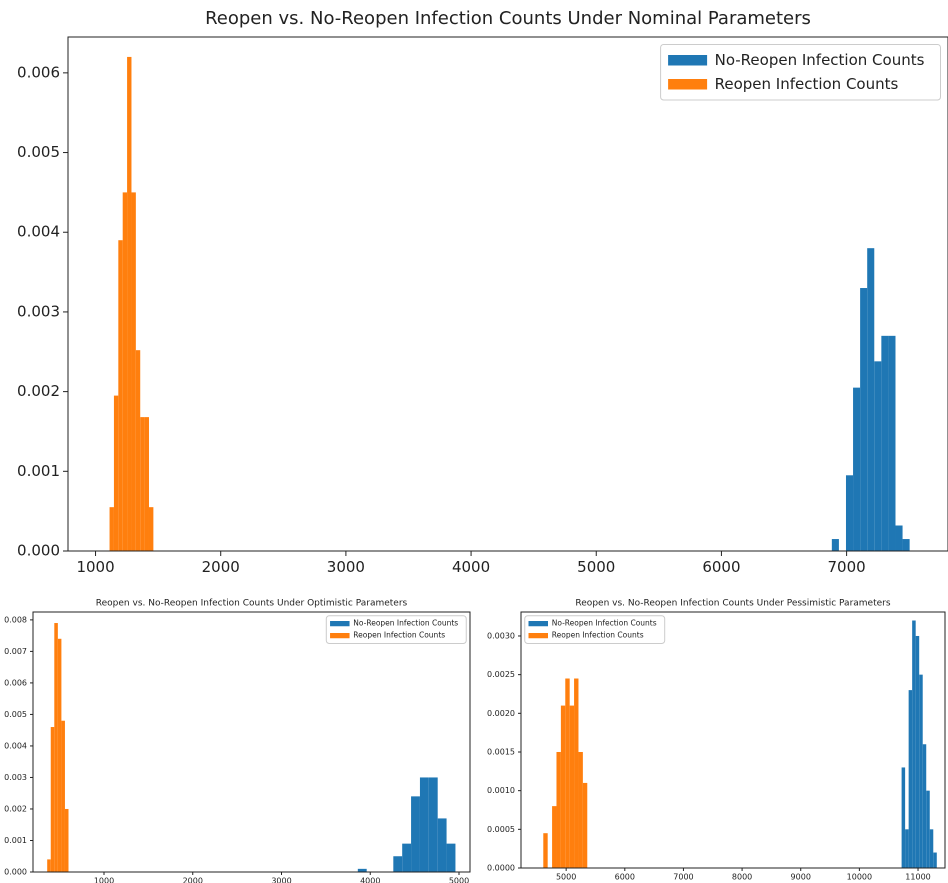 This screenshot has width=948, height=883. I want to click on y-tick-label: 0.005, so click(15, 714).